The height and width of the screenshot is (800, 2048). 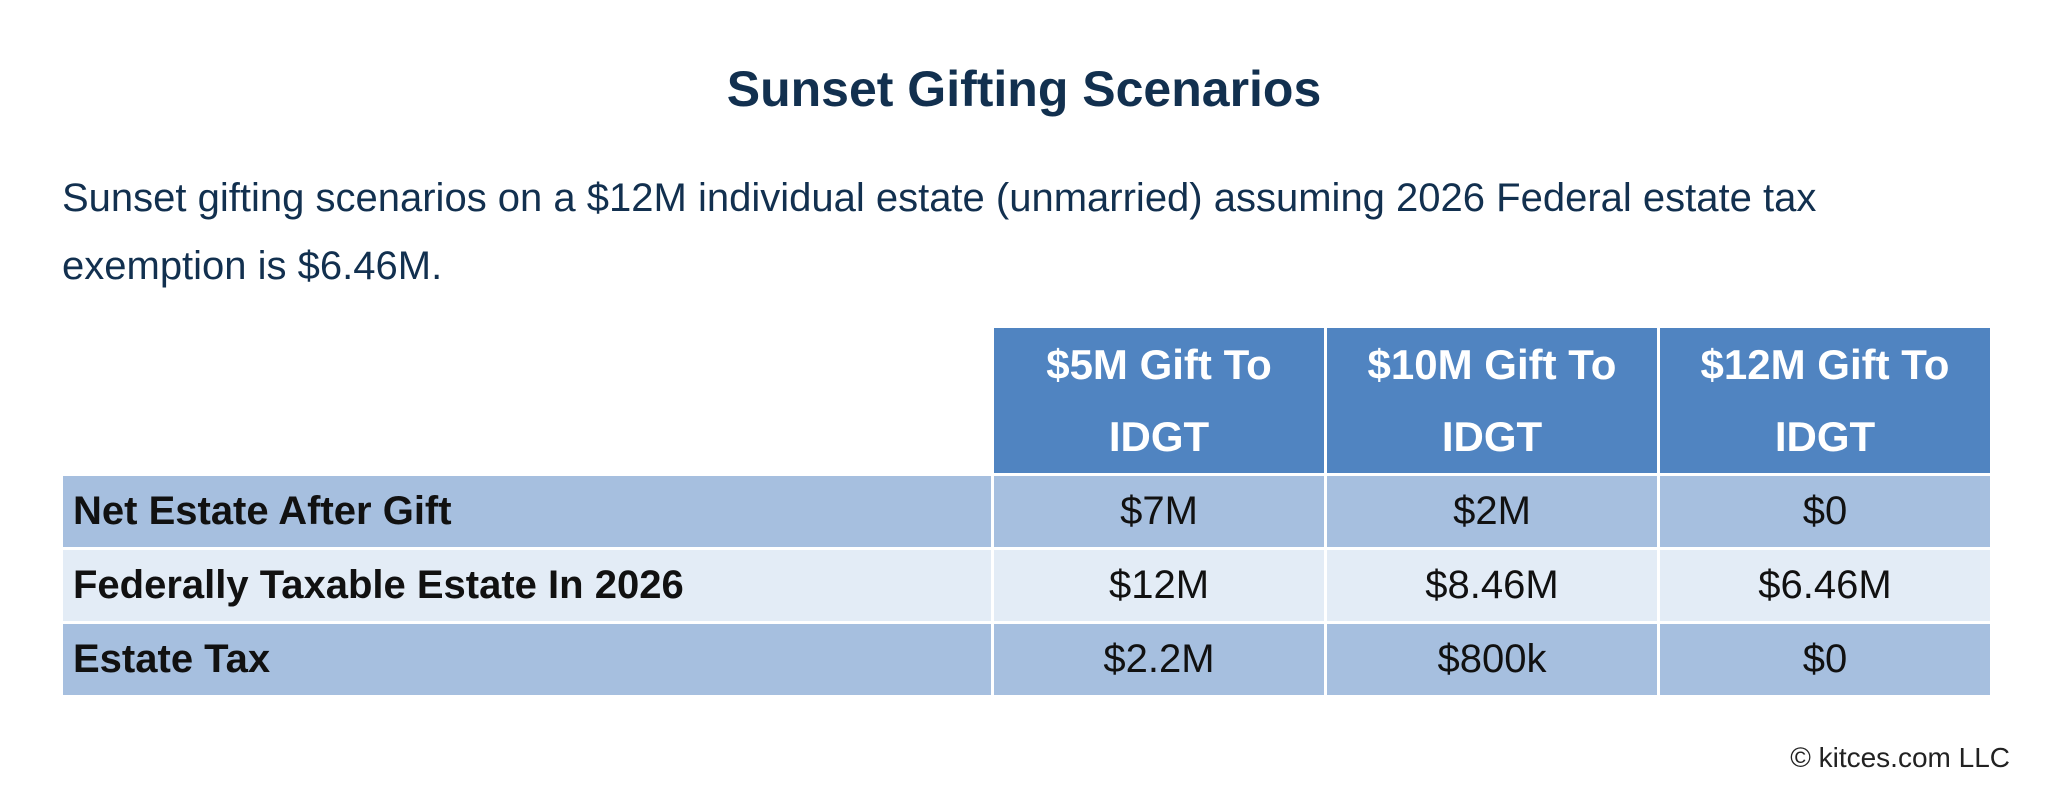 What do you see at coordinates (1159, 585) in the screenshot?
I see `table-cell: $12M` at bounding box center [1159, 585].